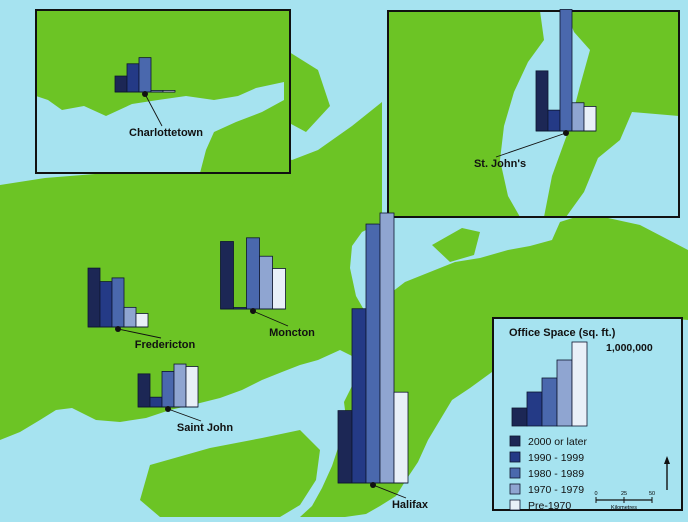 This screenshot has height=522, width=688. Describe the element at coordinates (165, 345) in the screenshot. I see `city-label: Fredericton` at that location.